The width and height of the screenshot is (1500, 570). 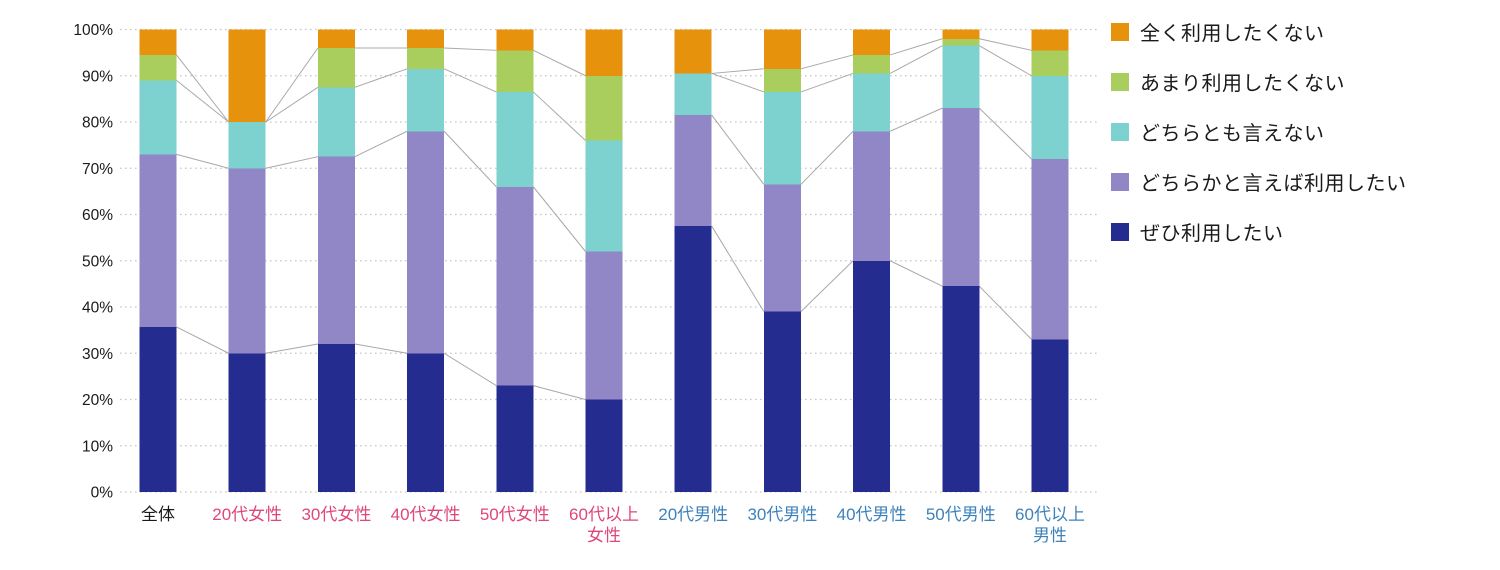 What do you see at coordinates (1273, 184) in the screenshot?
I see `legend-item-label: どちらかと言えば利用したい` at bounding box center [1273, 184].